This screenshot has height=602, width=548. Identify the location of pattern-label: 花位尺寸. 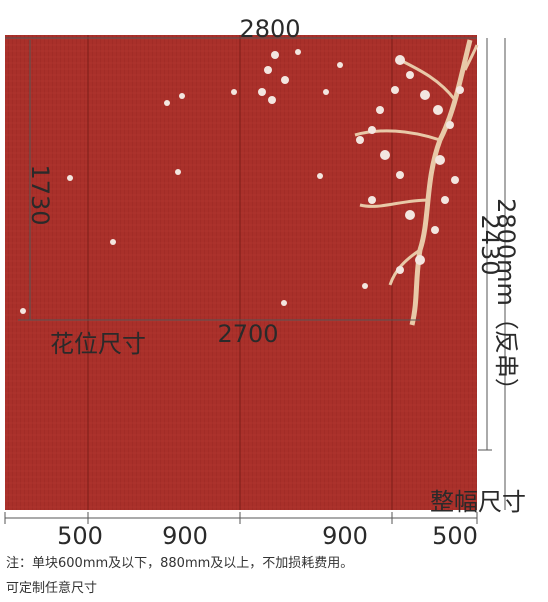
(98, 344).